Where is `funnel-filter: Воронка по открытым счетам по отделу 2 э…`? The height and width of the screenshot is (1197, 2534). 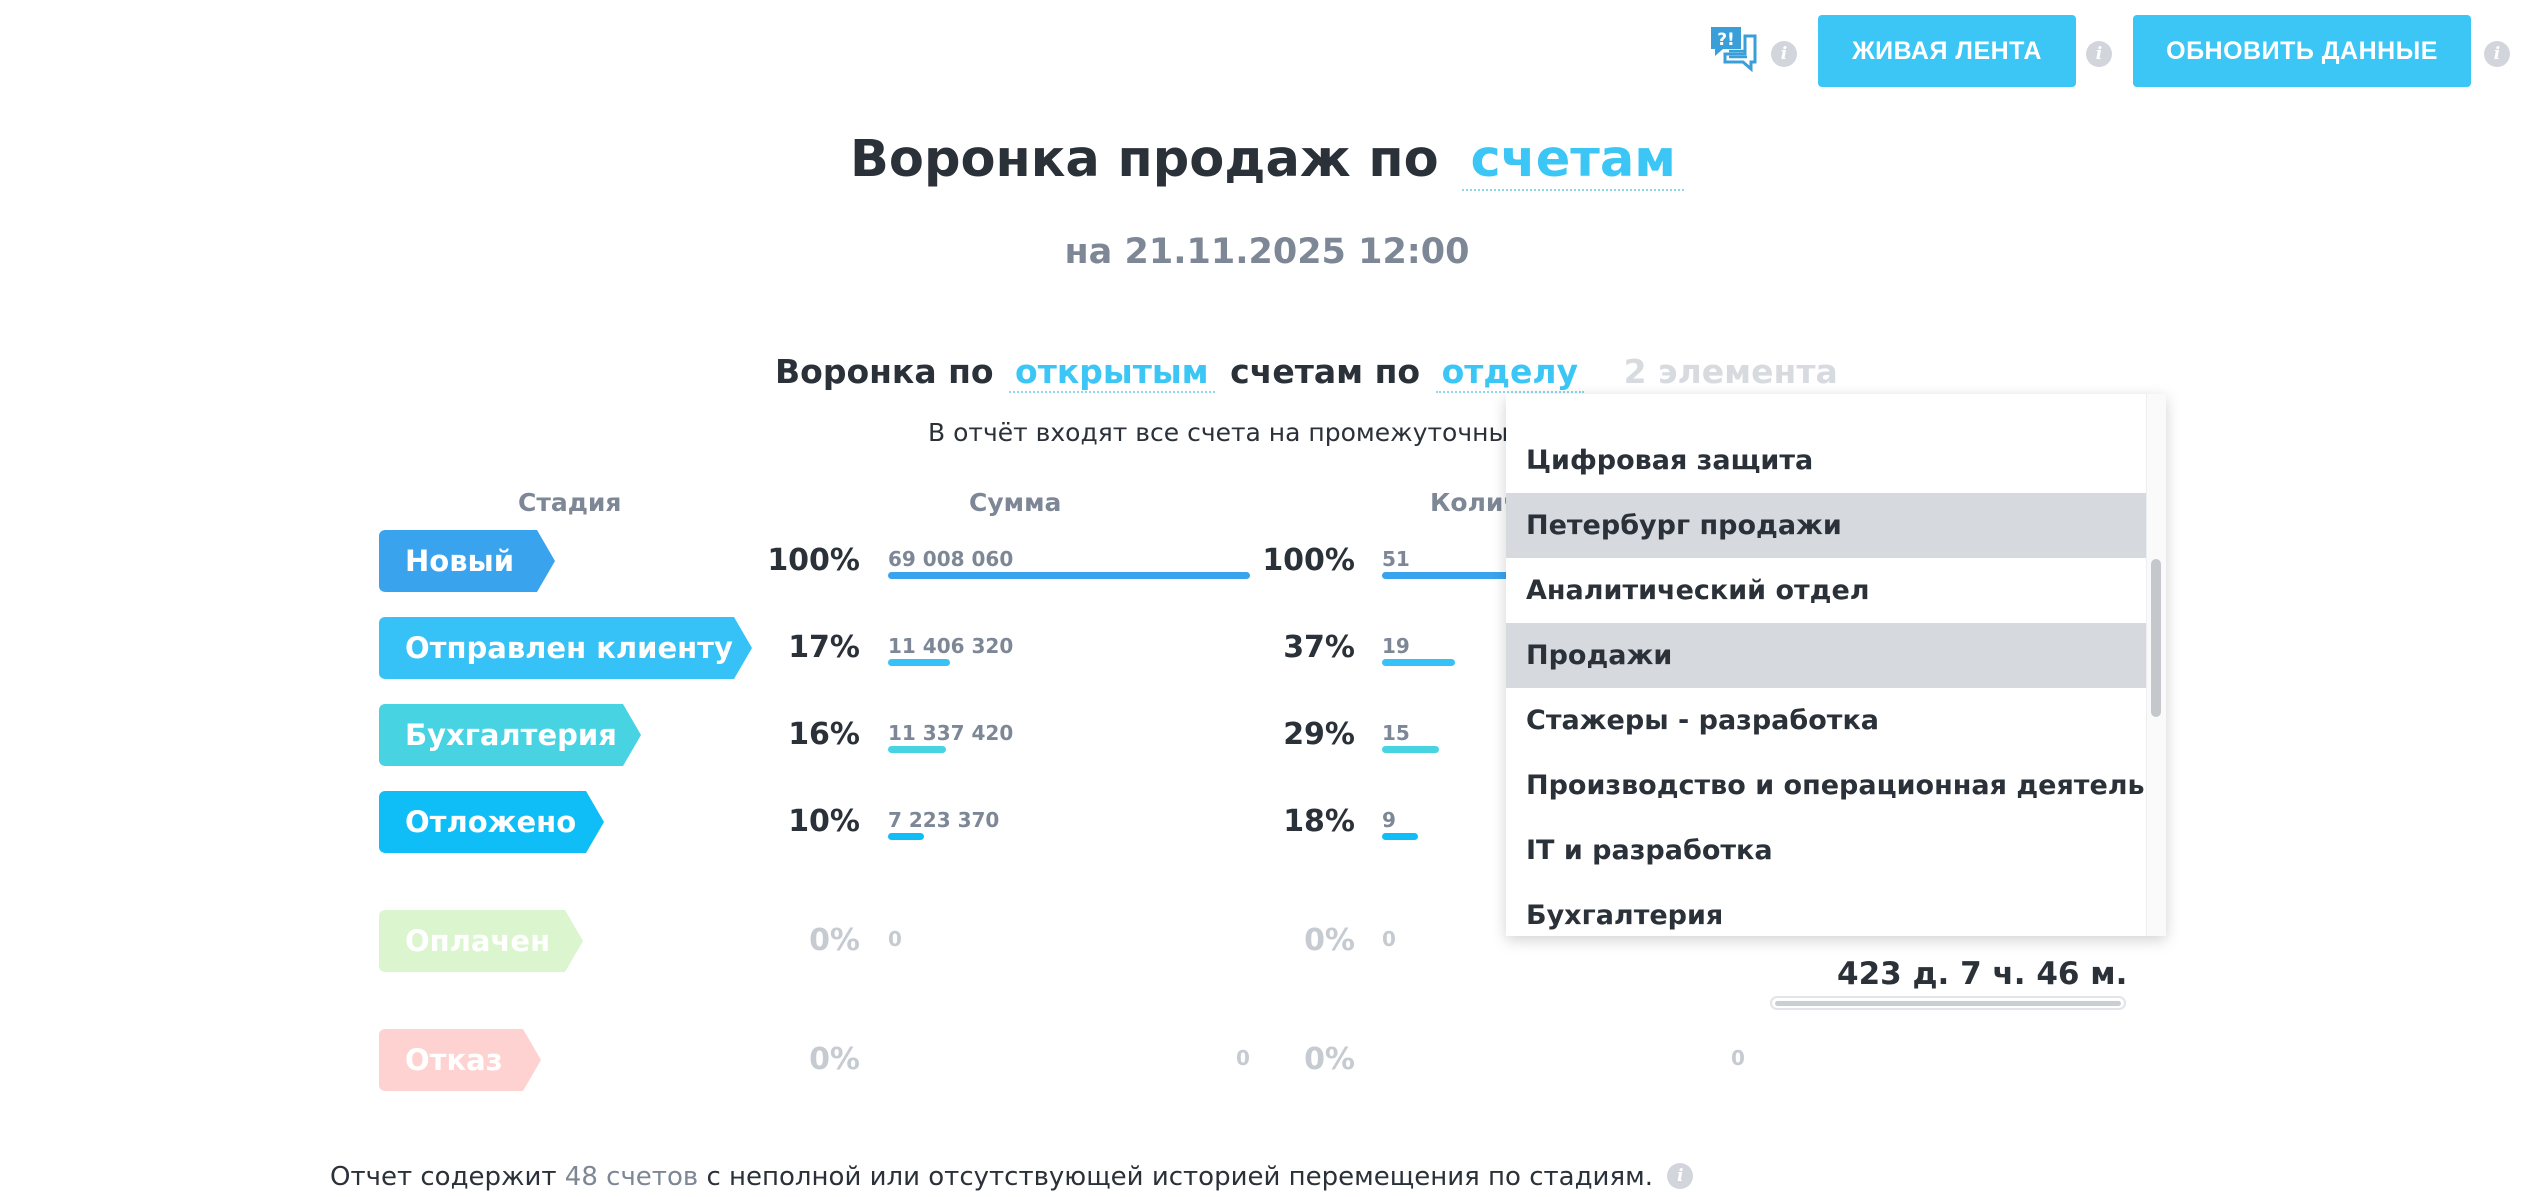
funnel-filter: Воронка по открытым счетам по отделу 2 э… is located at coordinates (1306, 372).